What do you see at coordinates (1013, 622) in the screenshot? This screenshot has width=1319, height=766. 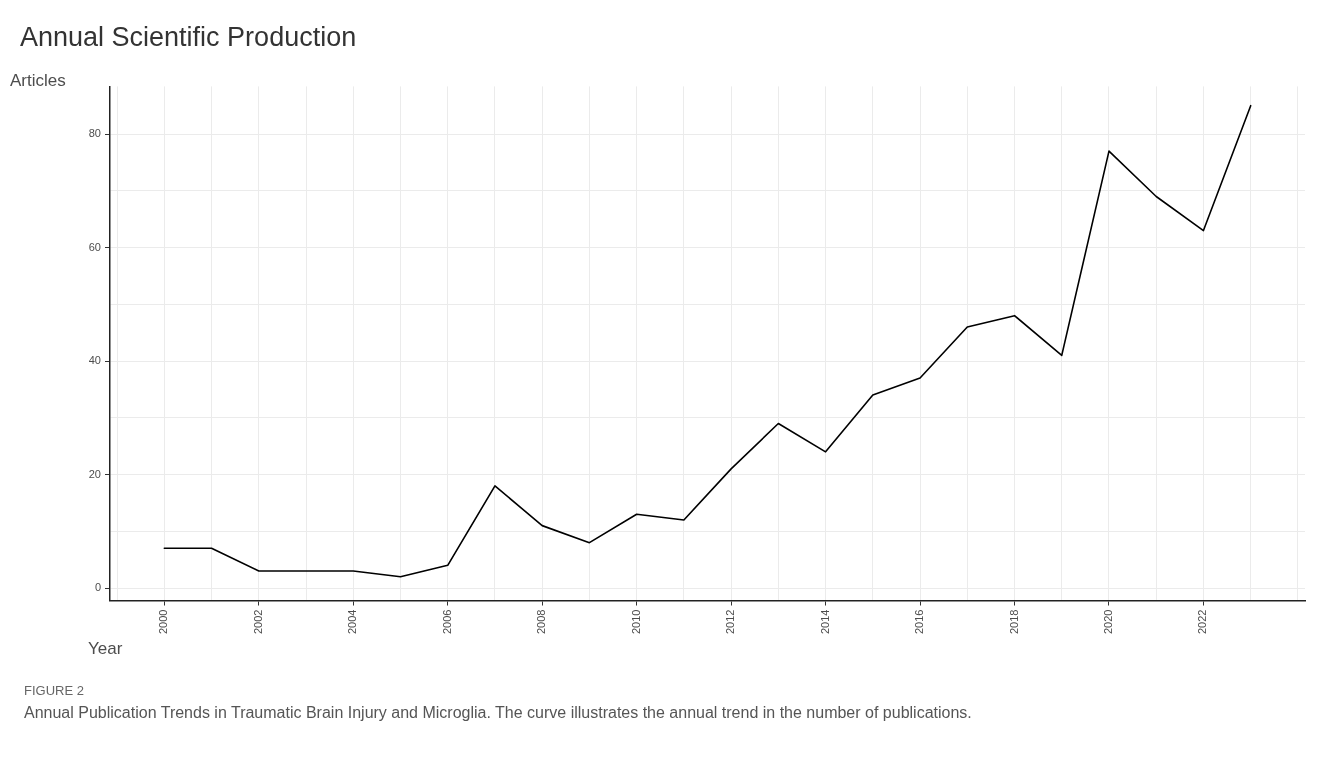 I see `x-tick-label: 2018` at bounding box center [1013, 622].